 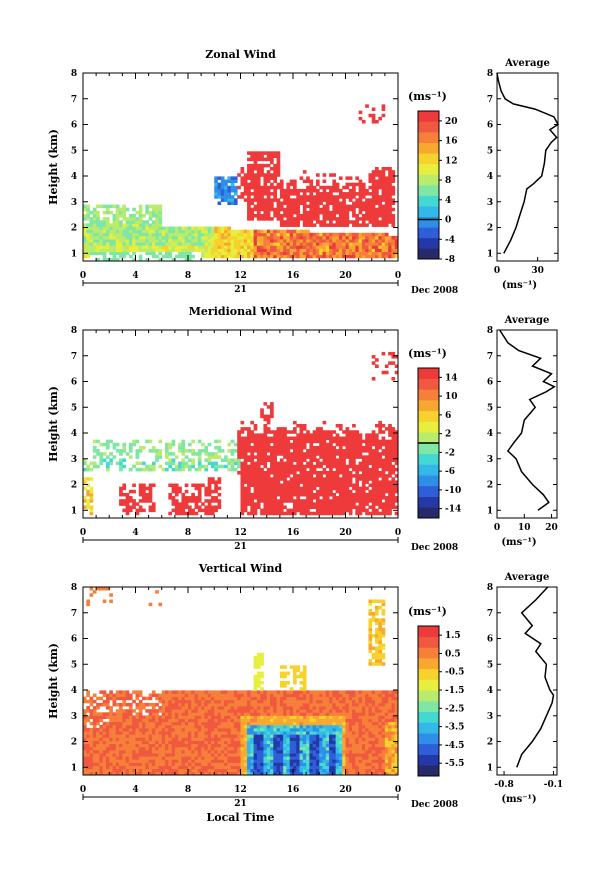 What do you see at coordinates (451, 122) in the screenshot?
I see `colorbar-tick-label: 20` at bounding box center [451, 122].